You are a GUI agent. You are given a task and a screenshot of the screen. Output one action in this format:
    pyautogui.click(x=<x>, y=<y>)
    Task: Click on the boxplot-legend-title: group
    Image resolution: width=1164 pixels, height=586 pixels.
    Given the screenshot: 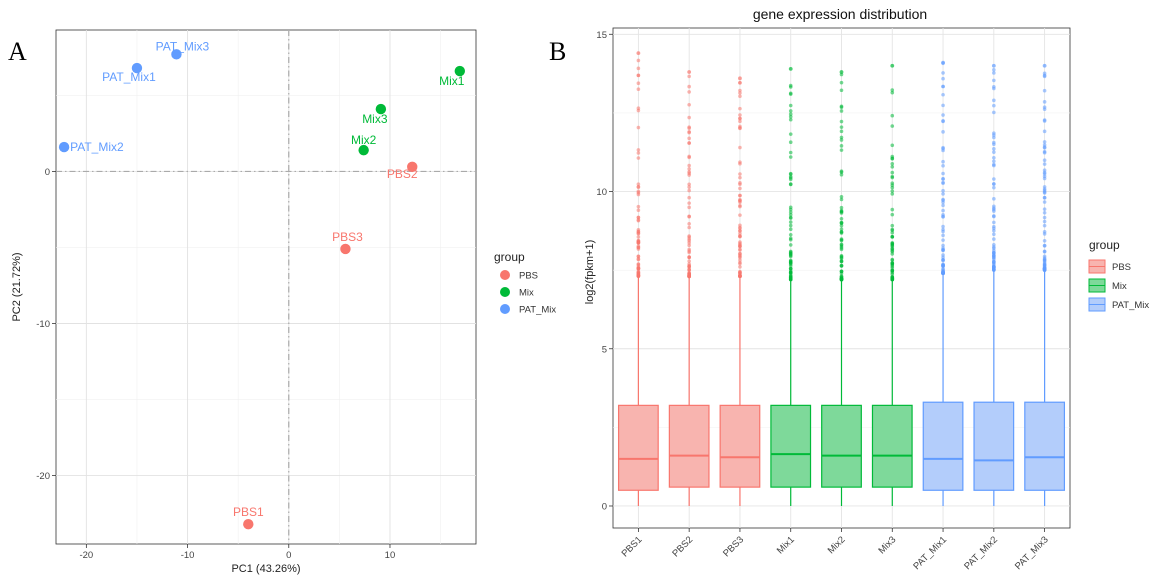 What is the action you would take?
    pyautogui.click(x=1104, y=245)
    